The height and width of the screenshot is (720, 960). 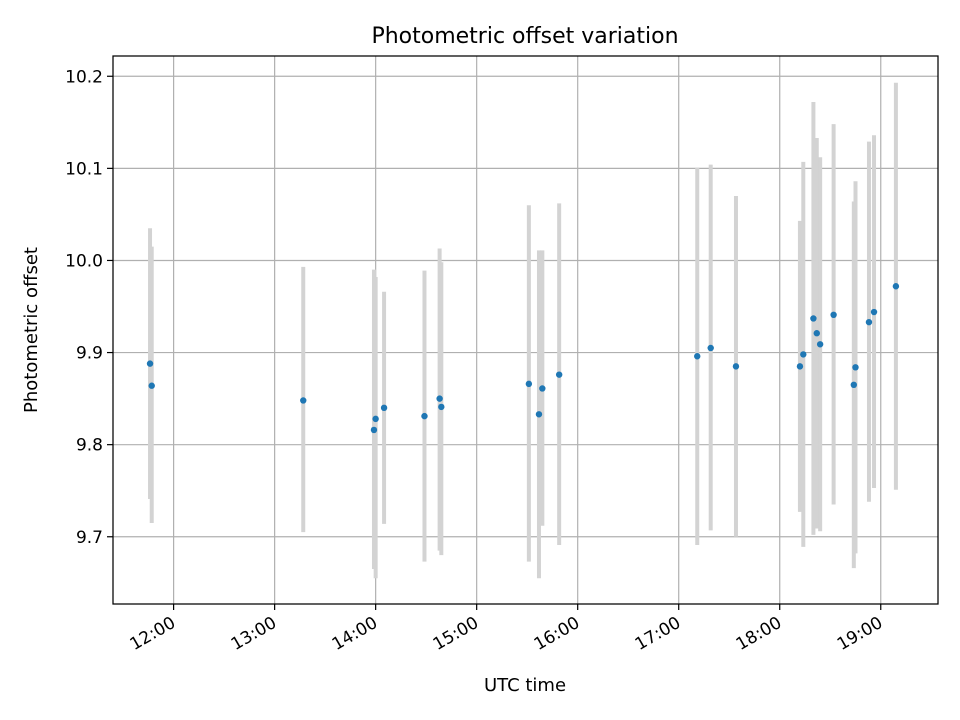 I want to click on y-tick-label: 9.7, so click(x=89, y=538).